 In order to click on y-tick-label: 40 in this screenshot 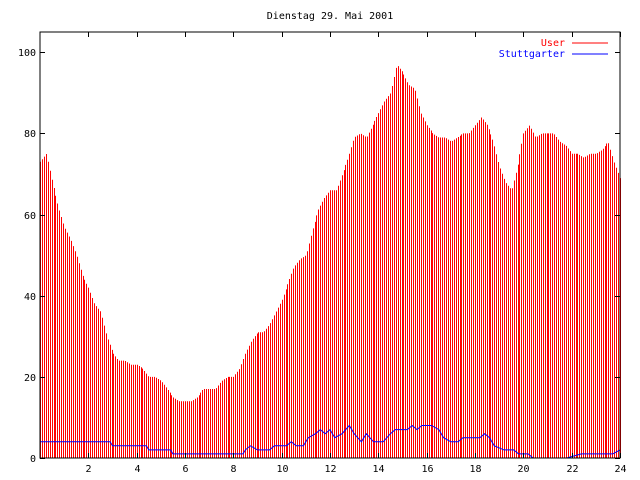, I will do `click(30, 297)`.